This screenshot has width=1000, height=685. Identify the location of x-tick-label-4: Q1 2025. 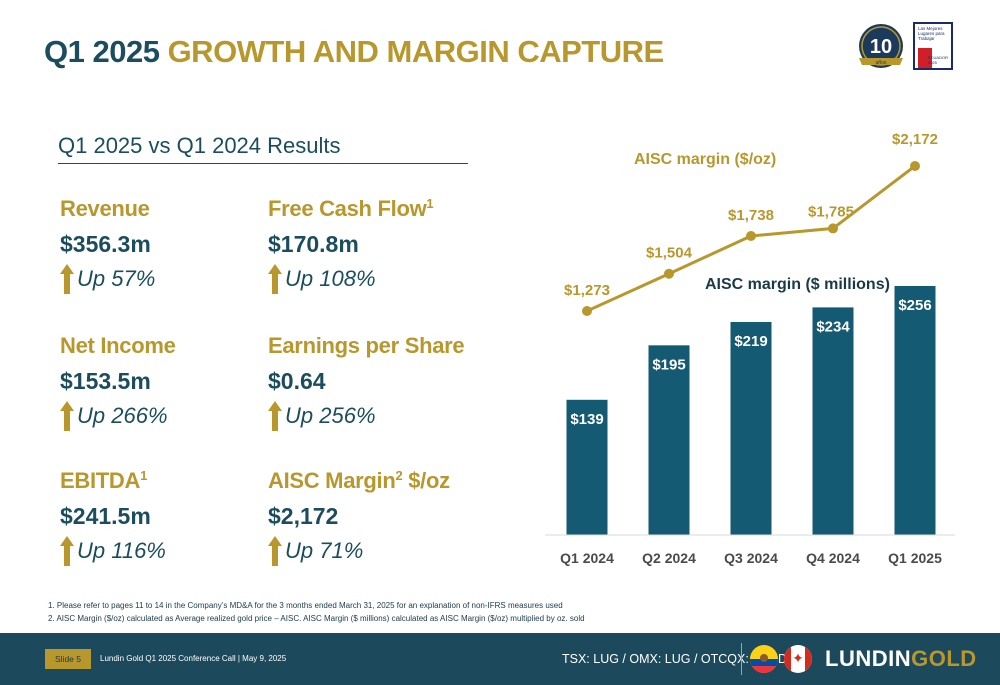
(915, 558).